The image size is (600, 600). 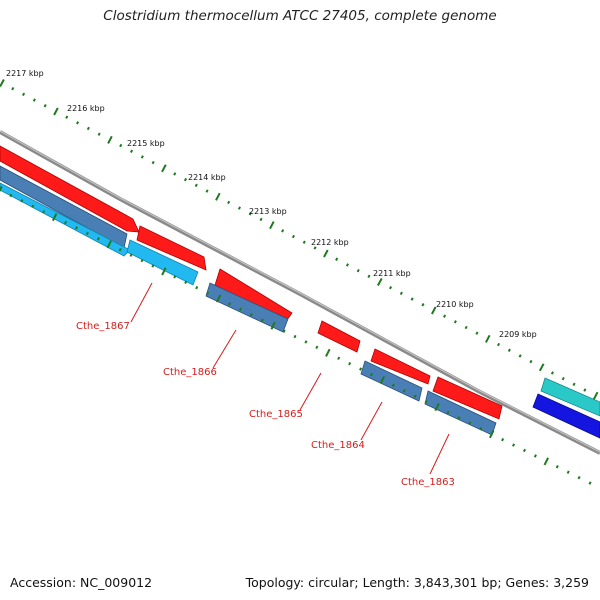 What do you see at coordinates (518, 334) in the screenshot?
I see `tick-label: 2209 kbp` at bounding box center [518, 334].